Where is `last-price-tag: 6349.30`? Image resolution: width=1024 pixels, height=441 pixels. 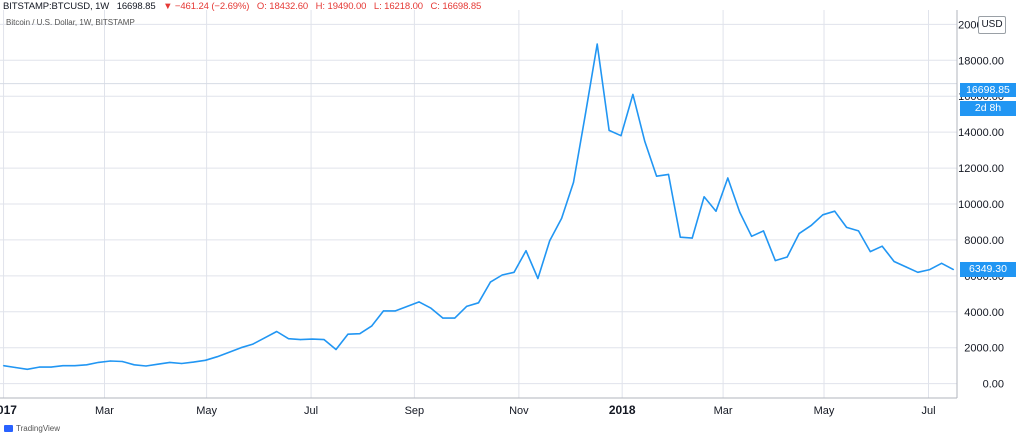
last-price-tag: 6349.30 is located at coordinates (988, 270).